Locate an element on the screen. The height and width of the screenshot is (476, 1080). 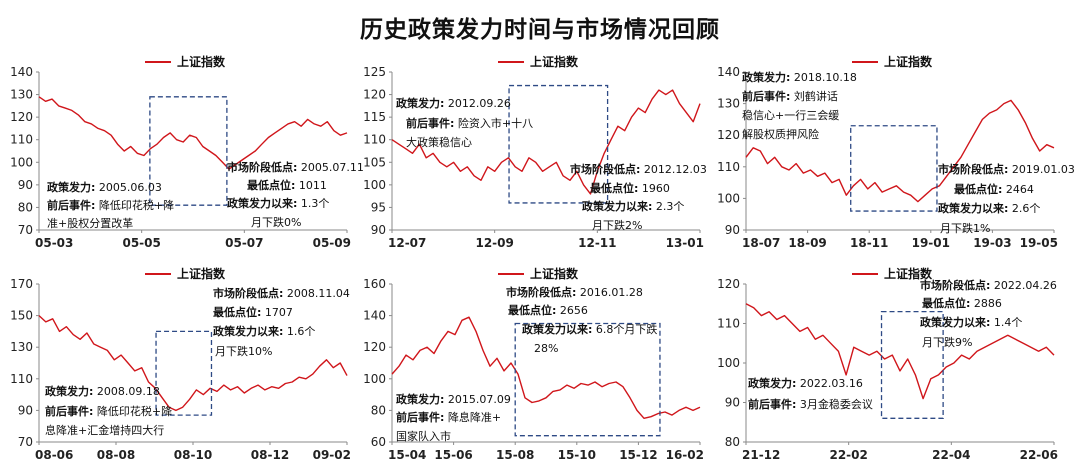
x-tick-label: 08-06 is located at coordinates (54, 455).